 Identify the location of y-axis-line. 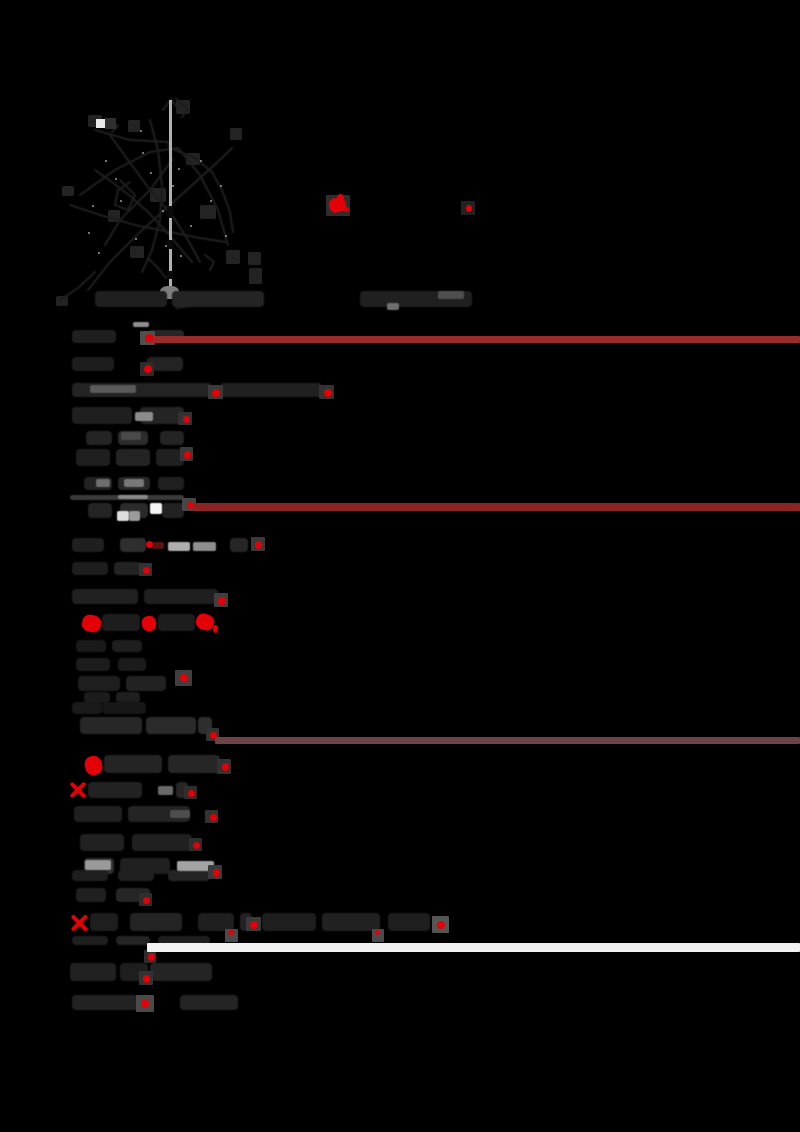
(170, 196).